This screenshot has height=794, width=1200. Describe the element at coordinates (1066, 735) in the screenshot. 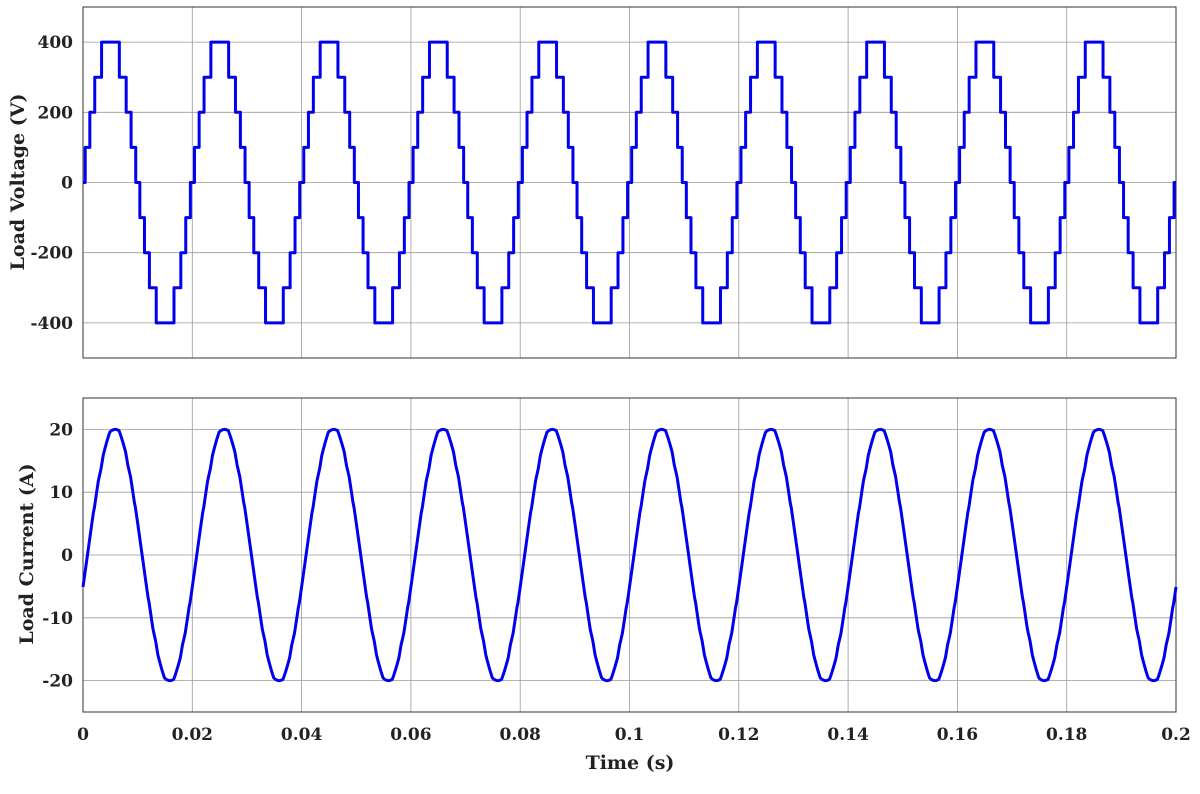

I see `x-tick-label: 0.18` at that location.